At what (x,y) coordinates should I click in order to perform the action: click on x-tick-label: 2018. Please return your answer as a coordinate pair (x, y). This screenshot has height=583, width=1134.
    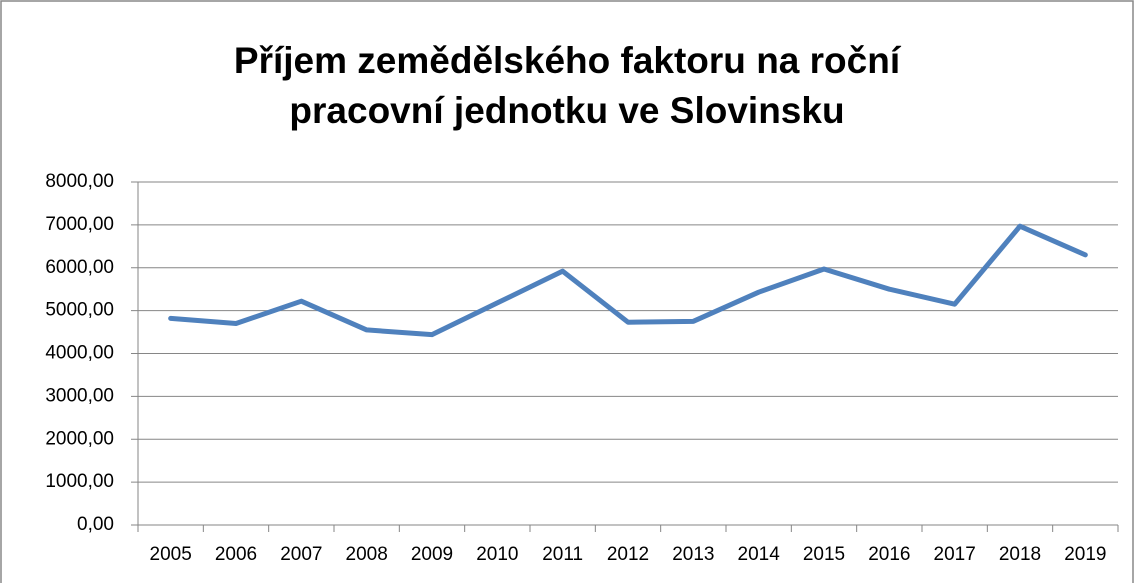
    Looking at the image, I should click on (1020, 554).